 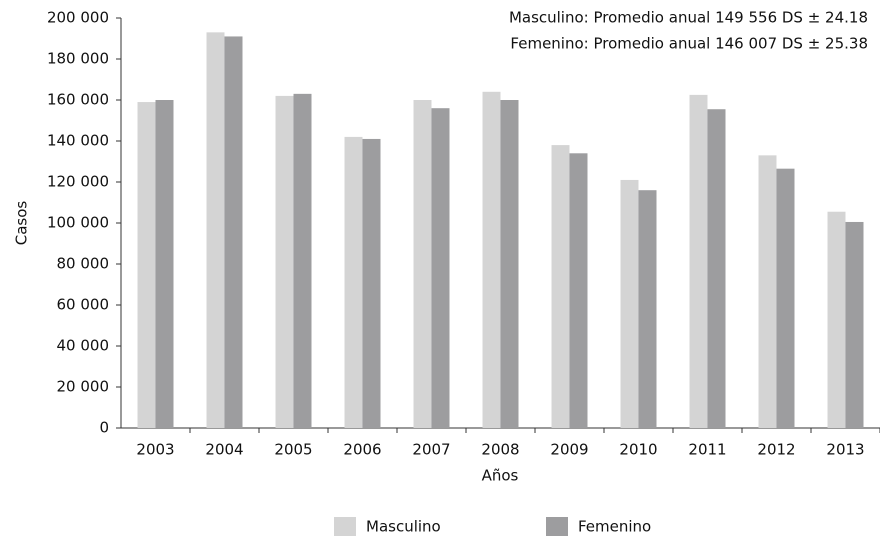 I want to click on y-tick-label: 120 000, so click(x=78, y=182).